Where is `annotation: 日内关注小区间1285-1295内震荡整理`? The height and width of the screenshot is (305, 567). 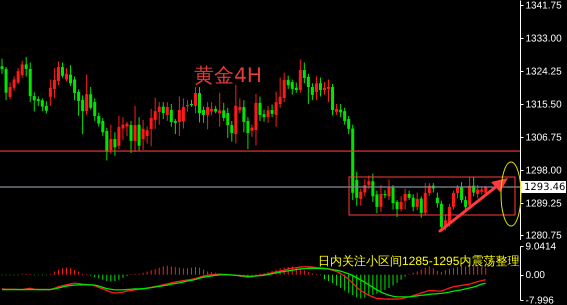 annotation: 日内关注小区间1285-1295内震荡整理 is located at coordinates (419, 261).